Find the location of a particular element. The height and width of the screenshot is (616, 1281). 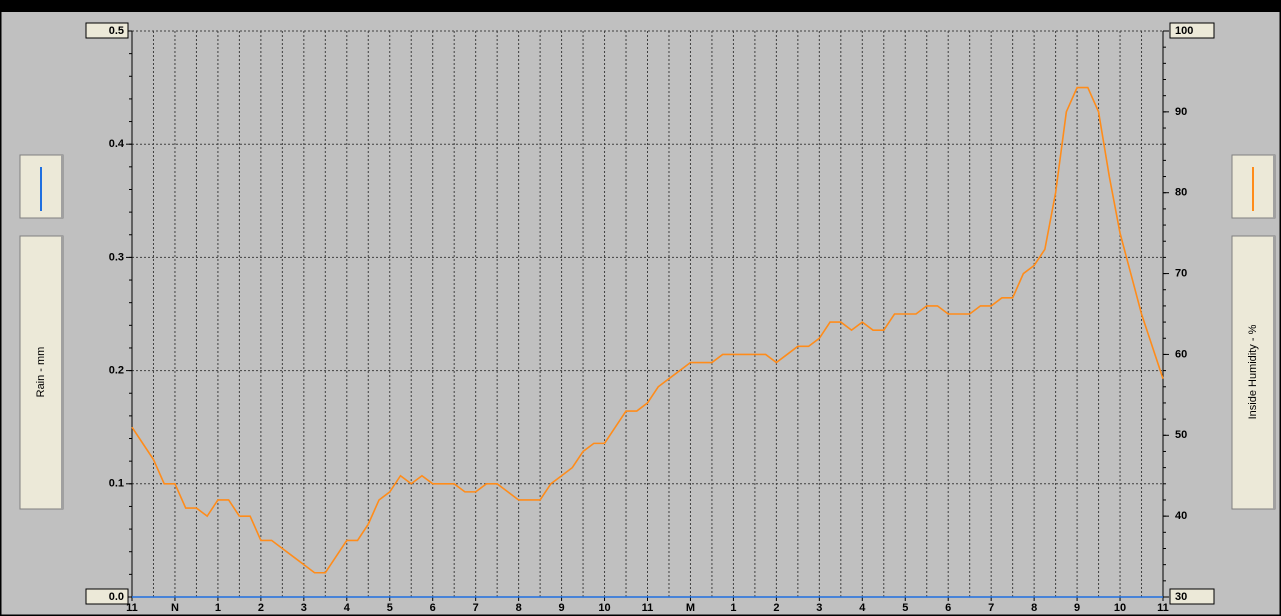

y2-axis-label: Inside Humidity - % is located at coordinates (1253, 371).